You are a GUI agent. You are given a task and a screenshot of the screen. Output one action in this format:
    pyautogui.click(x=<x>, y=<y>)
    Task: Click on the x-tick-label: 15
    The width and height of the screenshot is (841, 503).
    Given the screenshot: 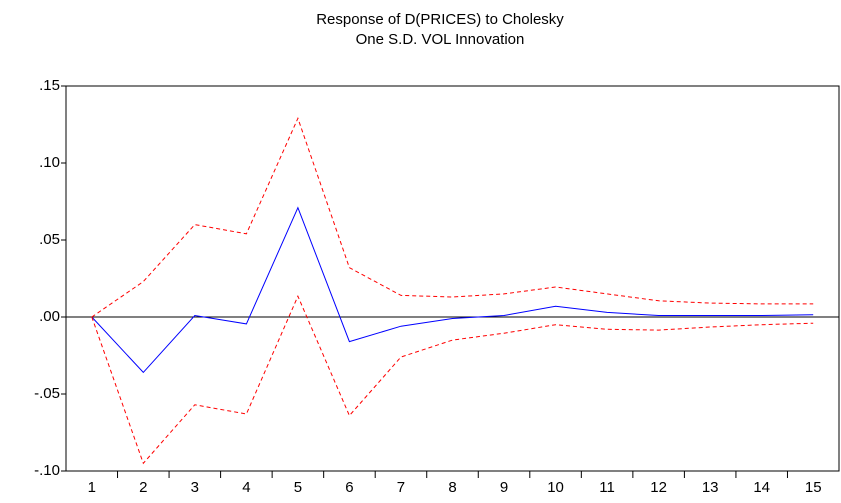 What is the action you would take?
    pyautogui.click(x=813, y=487)
    